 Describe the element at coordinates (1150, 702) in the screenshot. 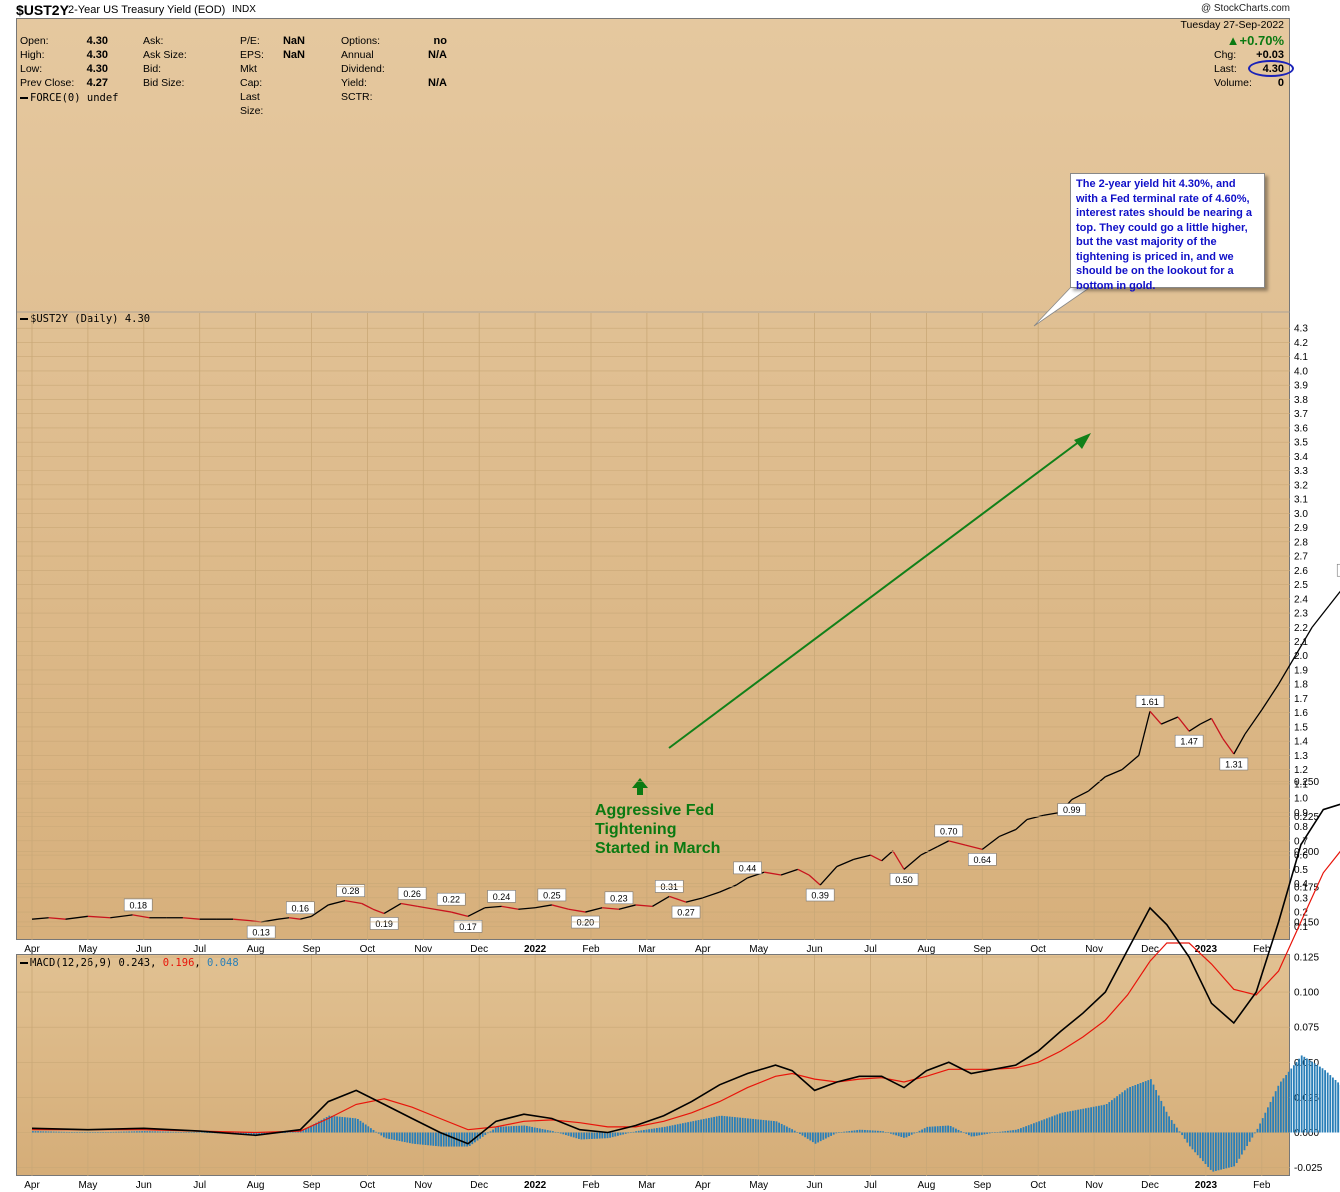

I see `price-label: 1.61` at that location.